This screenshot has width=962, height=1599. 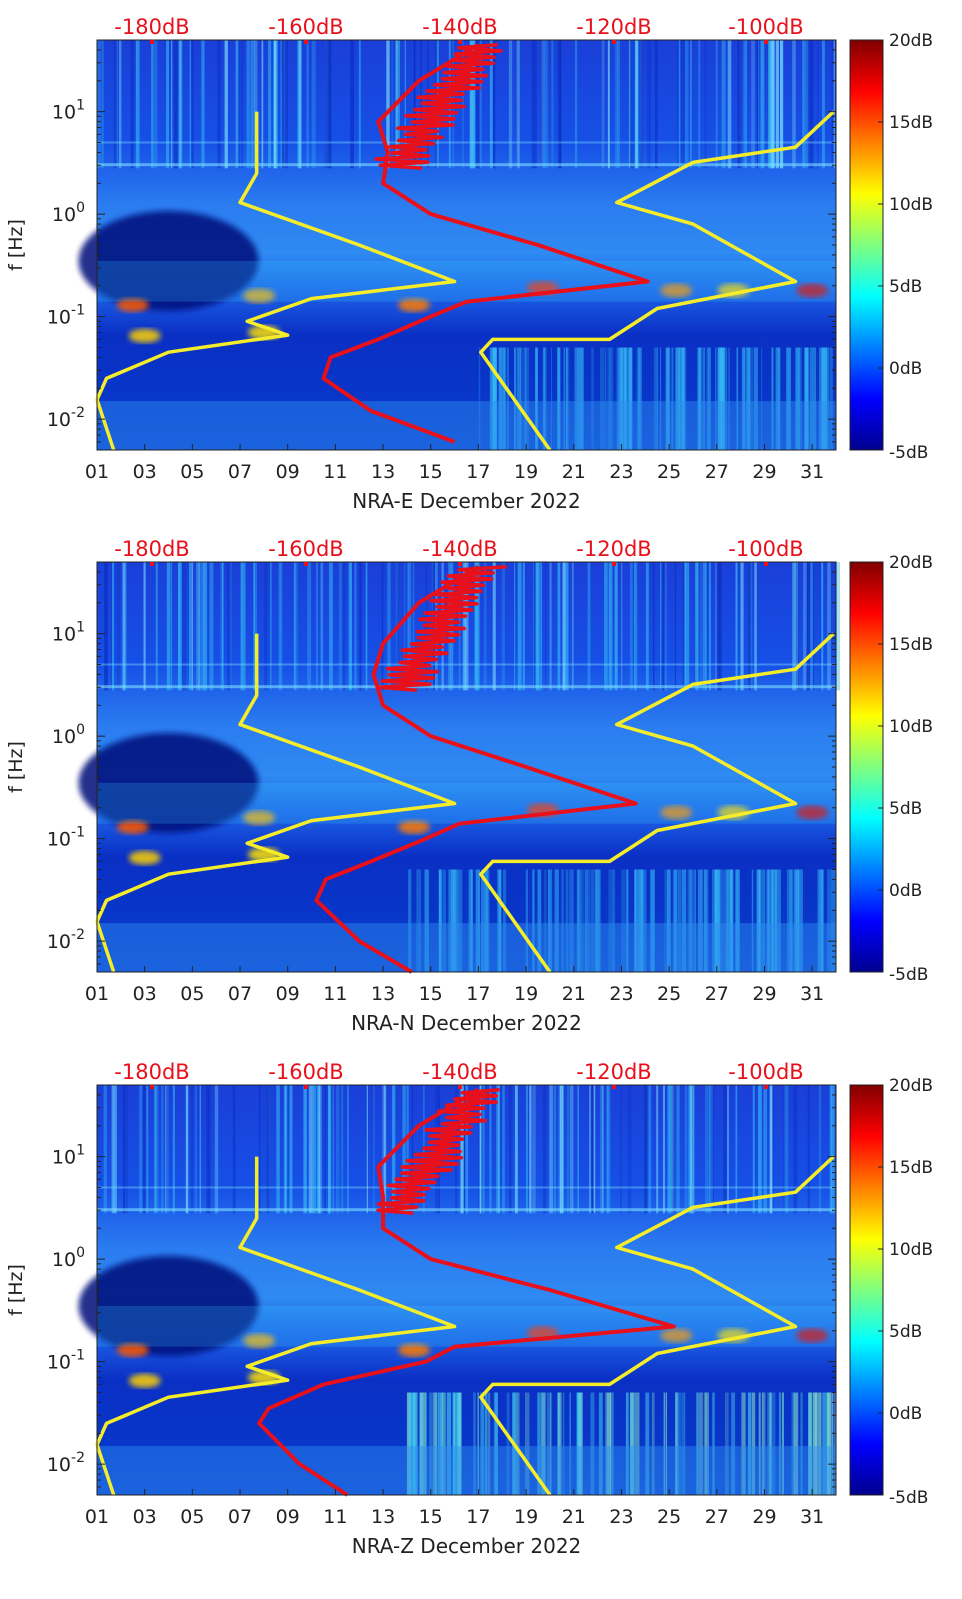 I want to click on x-axis-title: NRA-Z December 2022, so click(x=467, y=1546).